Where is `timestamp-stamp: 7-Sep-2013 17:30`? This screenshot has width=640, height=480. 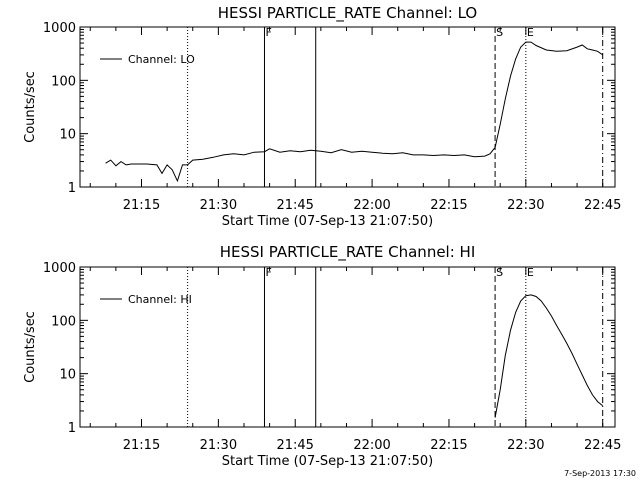 timestamp-stamp: 7-Sep-2013 17:30 is located at coordinates (600, 473).